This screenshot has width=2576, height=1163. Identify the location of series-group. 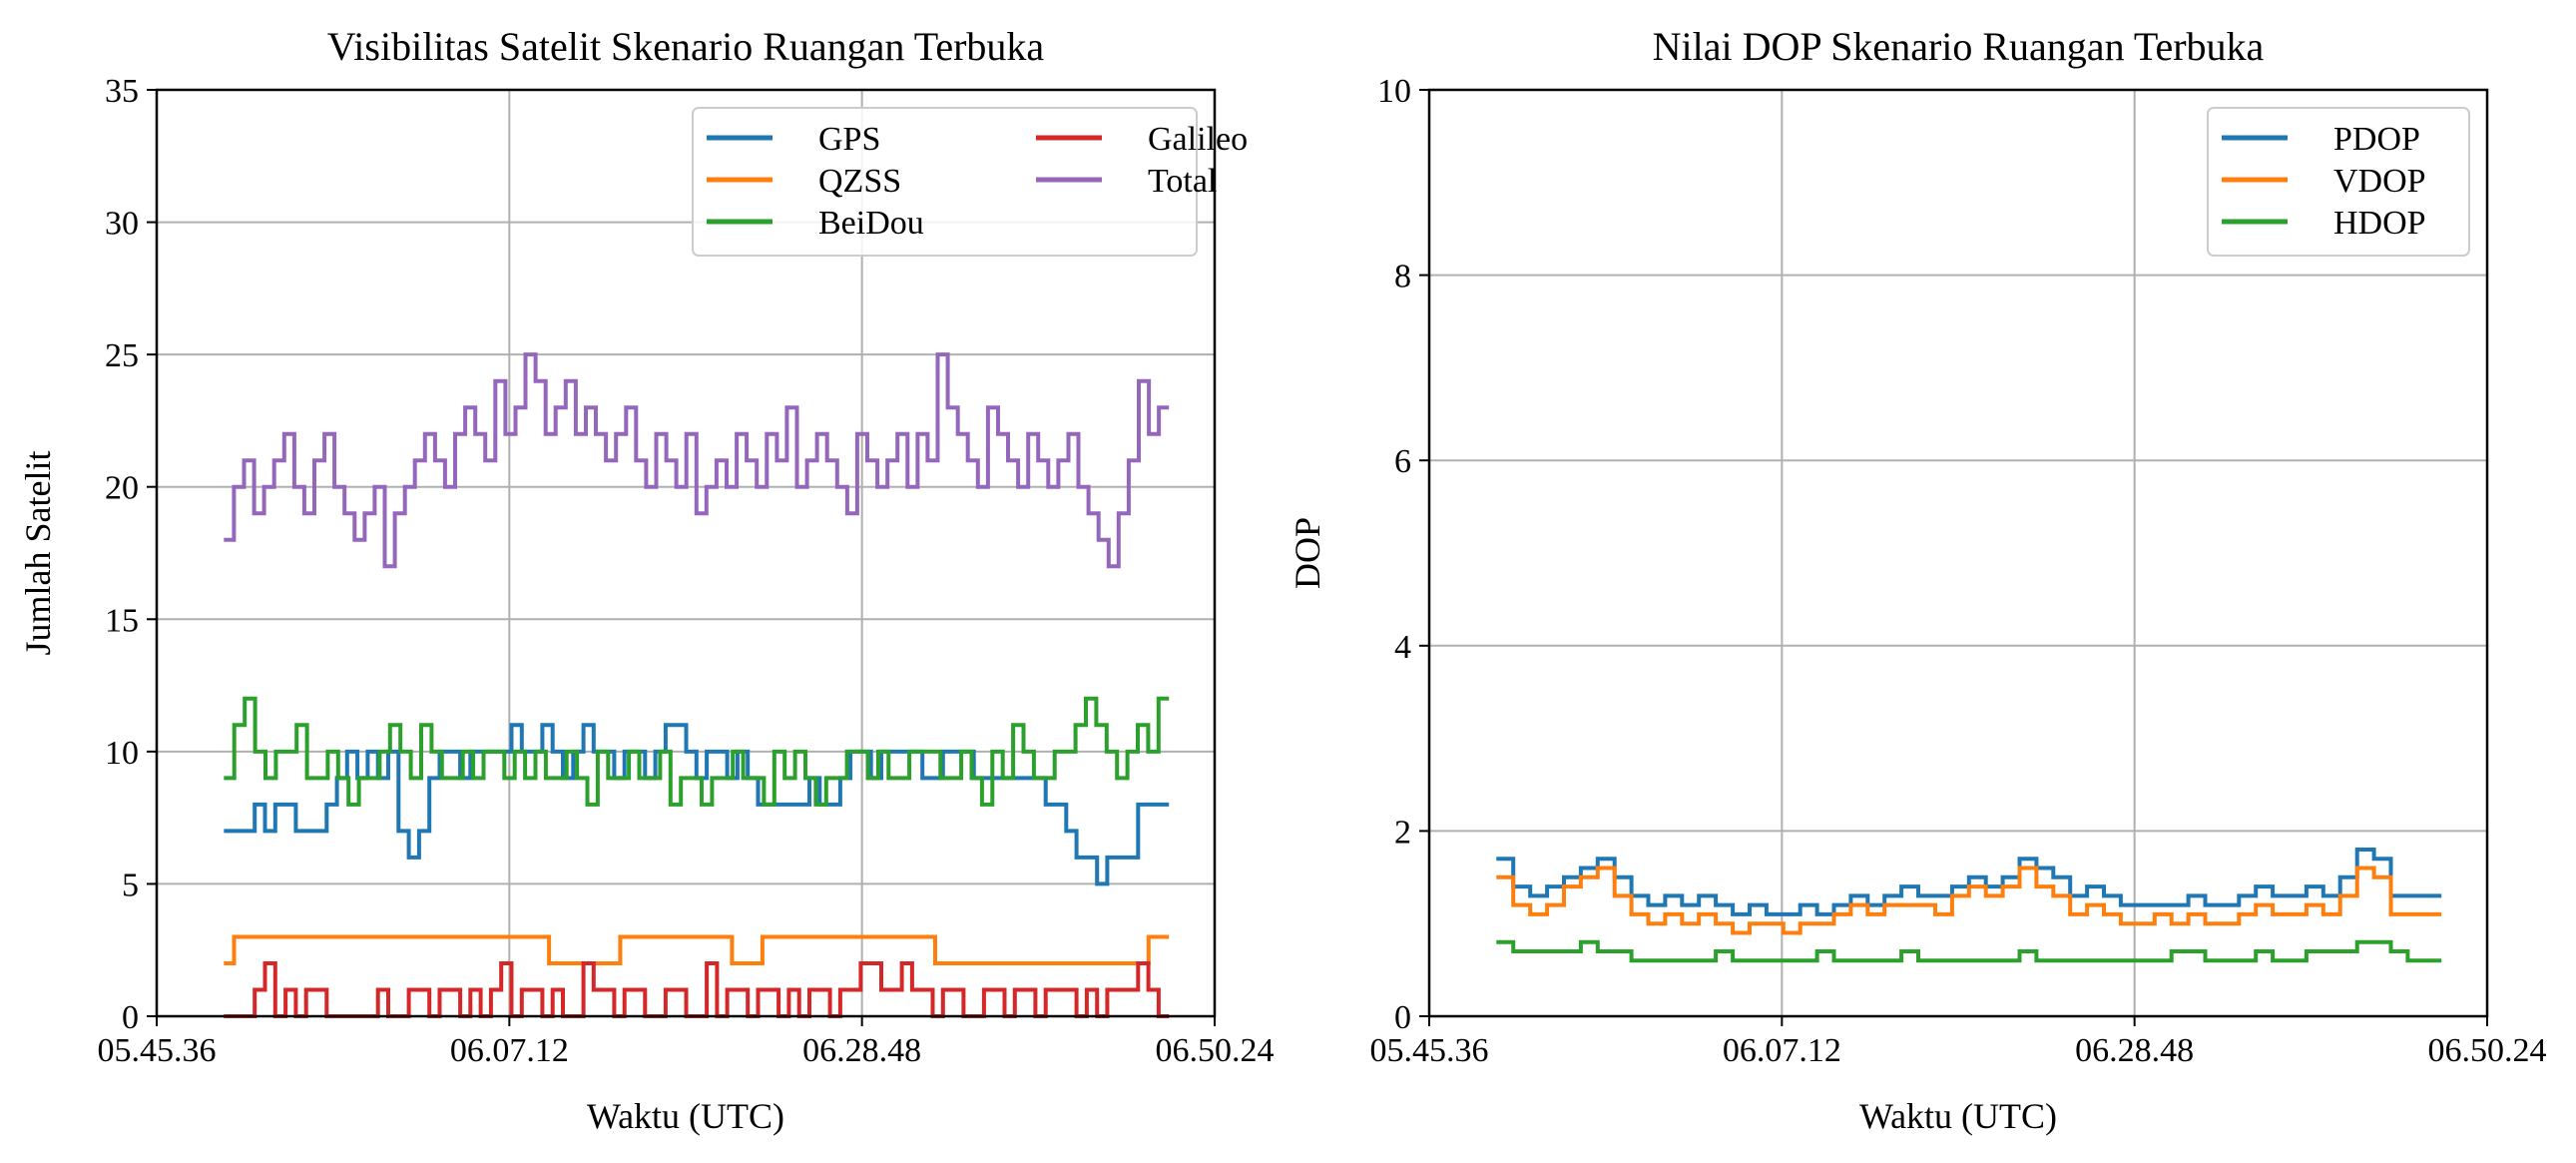
(1969, 905).